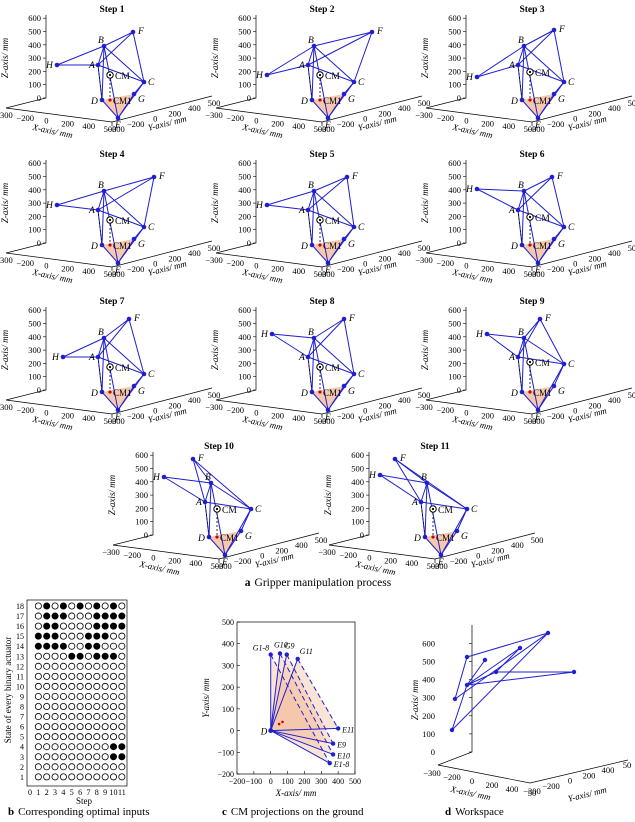  What do you see at coordinates (228, 622) in the screenshot?
I see `c-y-tick-label: 500` at bounding box center [228, 622].